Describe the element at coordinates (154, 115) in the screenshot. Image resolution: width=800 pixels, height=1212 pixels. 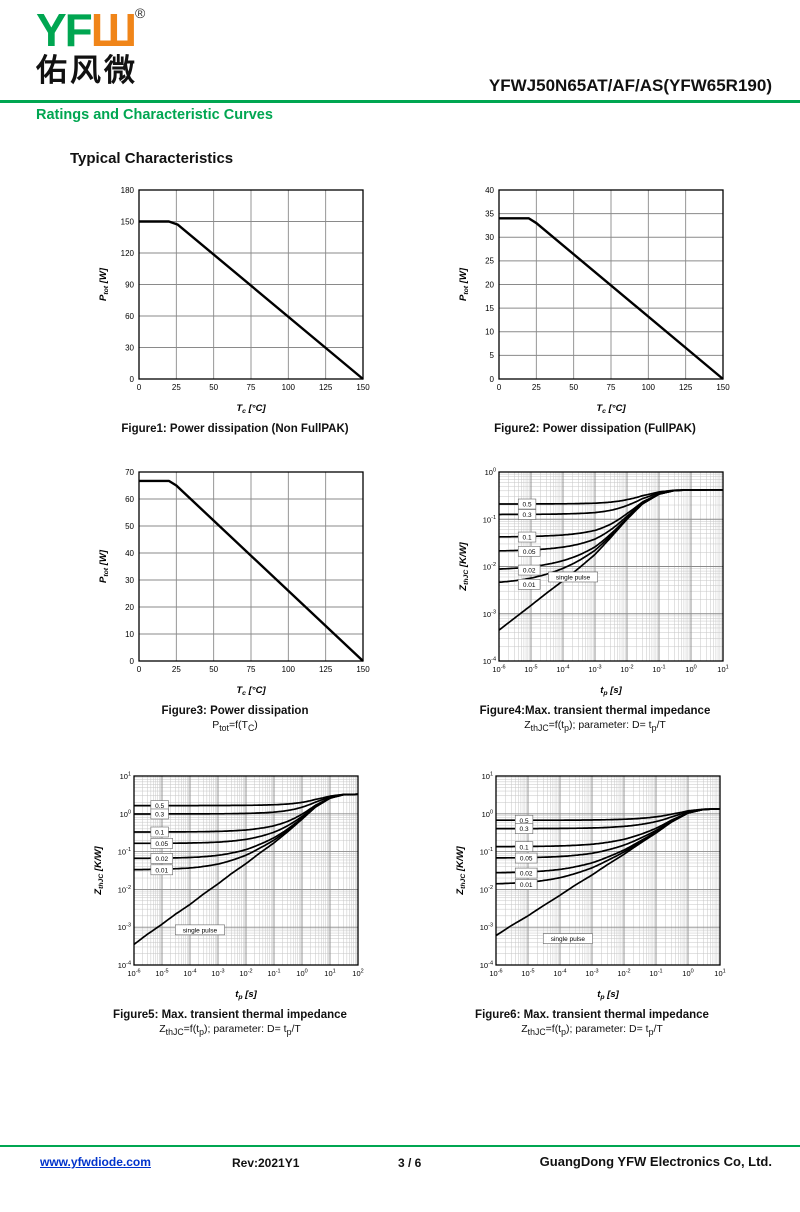
I see `section-title: Ratings and Characteristic Curves` at that location.